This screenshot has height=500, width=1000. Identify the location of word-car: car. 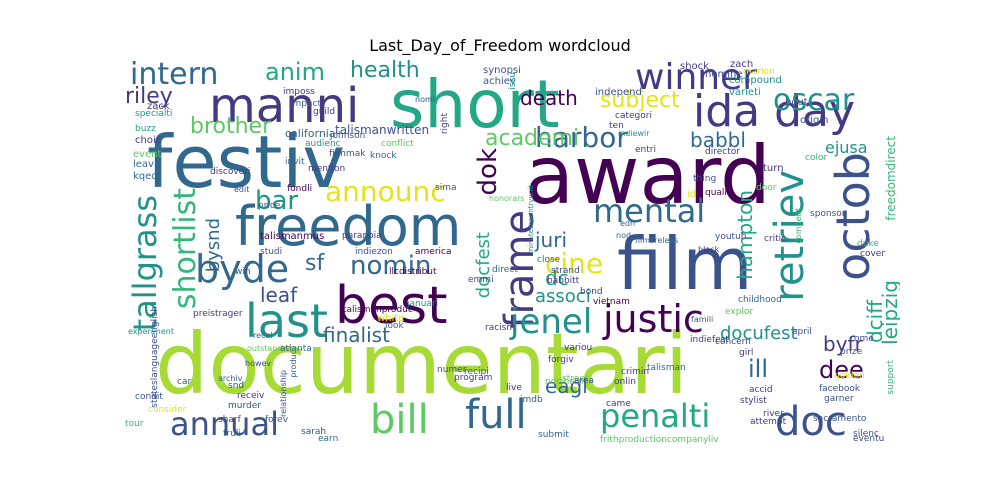
(184, 382).